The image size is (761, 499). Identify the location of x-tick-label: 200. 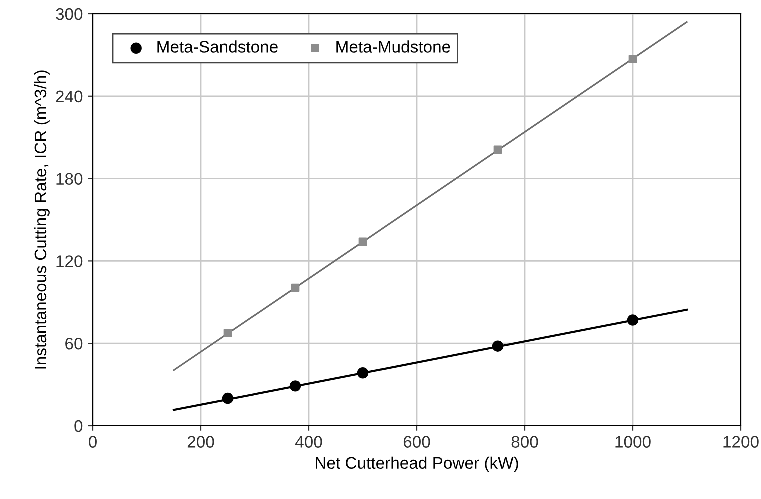
(201, 442).